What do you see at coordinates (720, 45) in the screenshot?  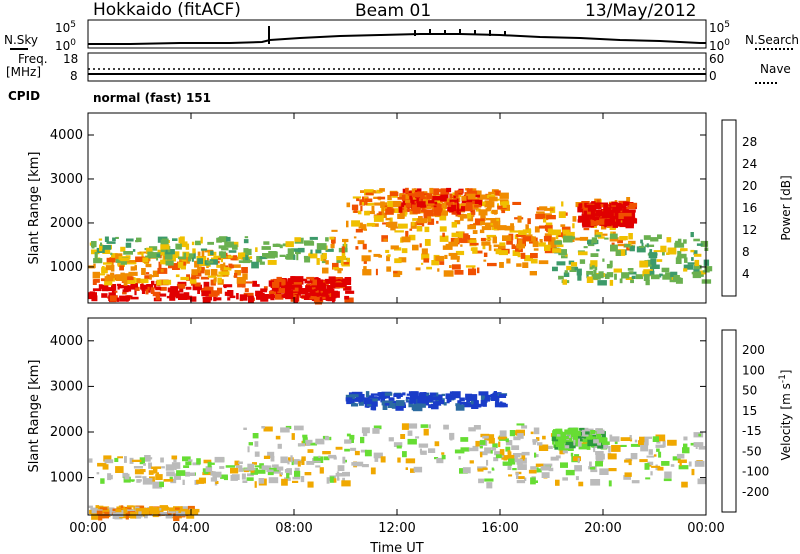 I see `nsearch-tick-bottom: 100` at bounding box center [720, 45].